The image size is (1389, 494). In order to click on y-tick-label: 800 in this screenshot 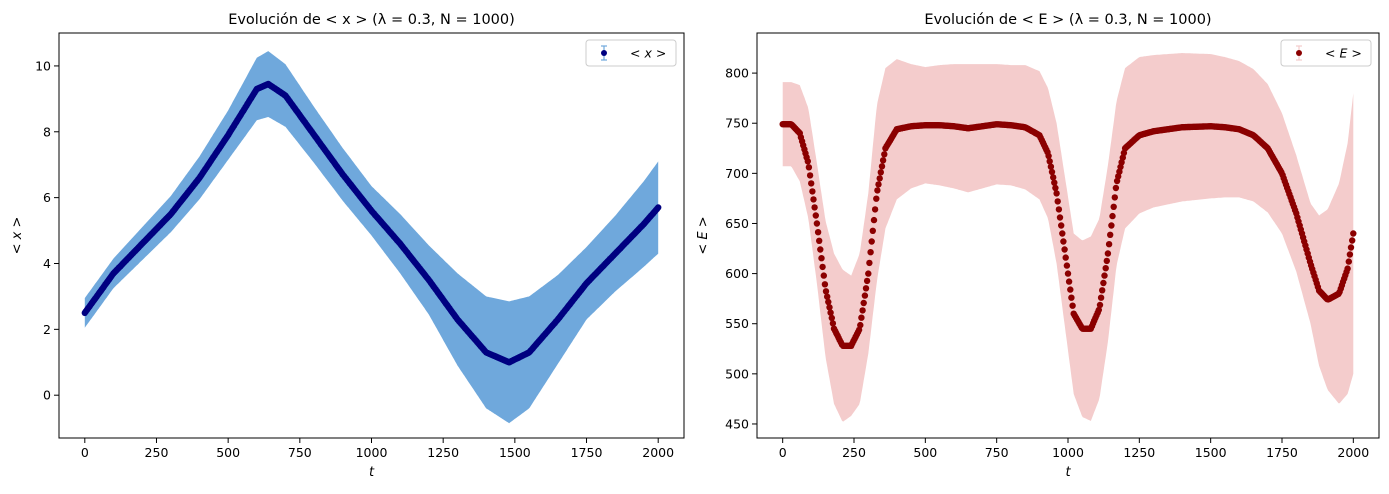, I will do `click(737, 73)`.